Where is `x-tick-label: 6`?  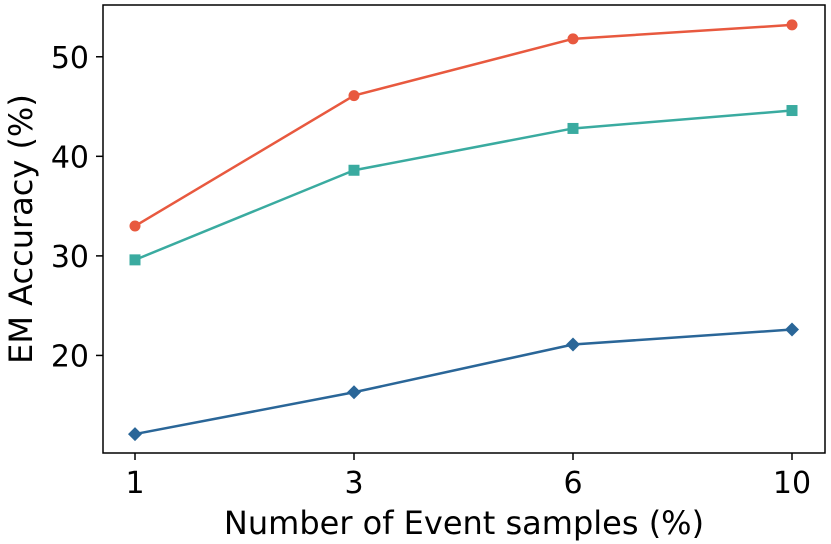
x-tick-label: 6 is located at coordinates (572, 483).